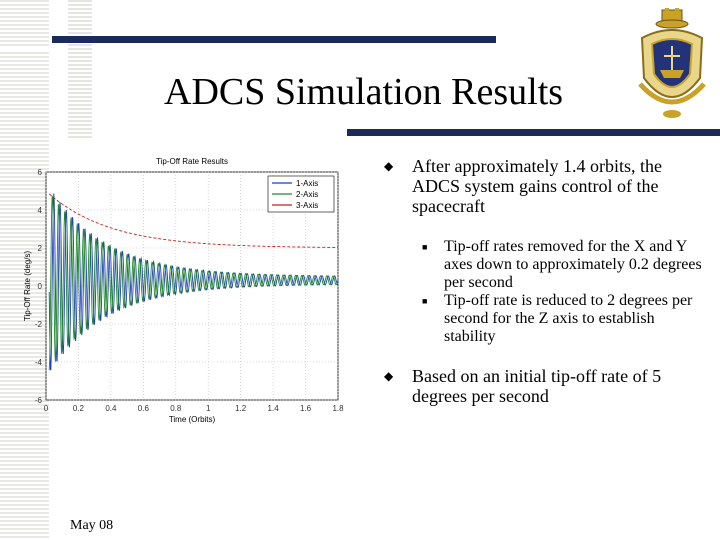 Image resolution: width=720 pixels, height=540 pixels. I want to click on x-tick-label: 1.4, so click(274, 408).